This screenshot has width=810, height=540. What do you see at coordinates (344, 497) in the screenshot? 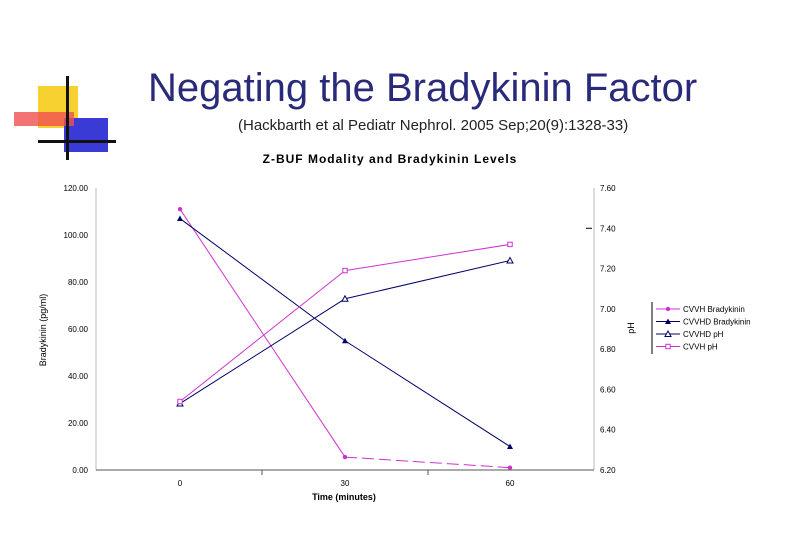
I see `x-axis-title: Time (minutes)` at bounding box center [344, 497].